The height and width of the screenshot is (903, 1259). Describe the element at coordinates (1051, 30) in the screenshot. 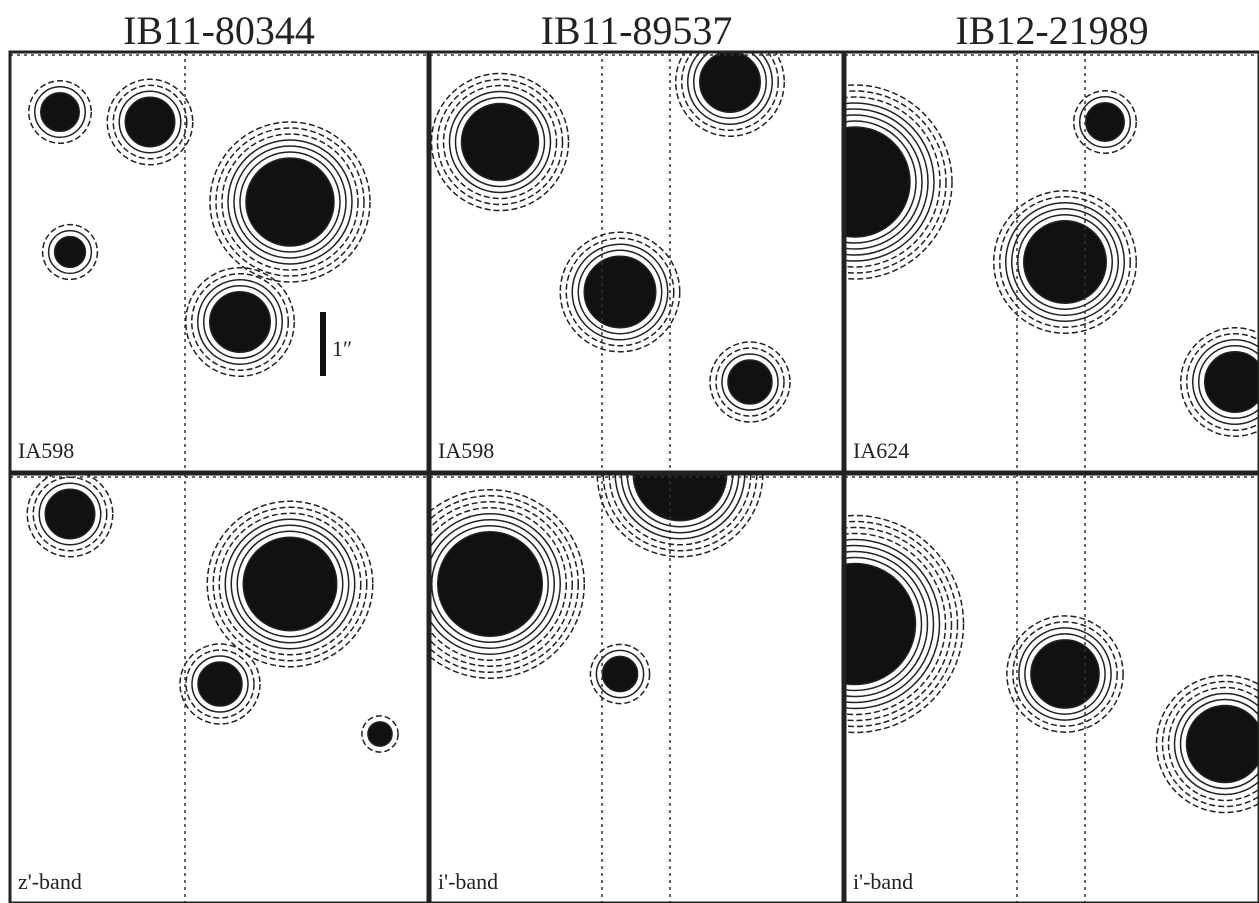

I see `column-title: IB12-21989` at that location.